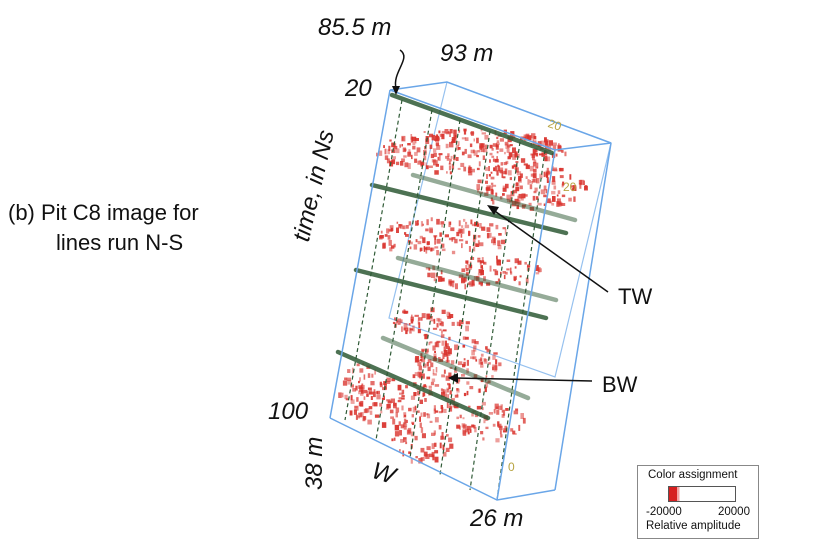 The height and width of the screenshot is (541, 825). What do you see at coordinates (523, 379) in the screenshot?
I see `bw-pointer` at bounding box center [523, 379].